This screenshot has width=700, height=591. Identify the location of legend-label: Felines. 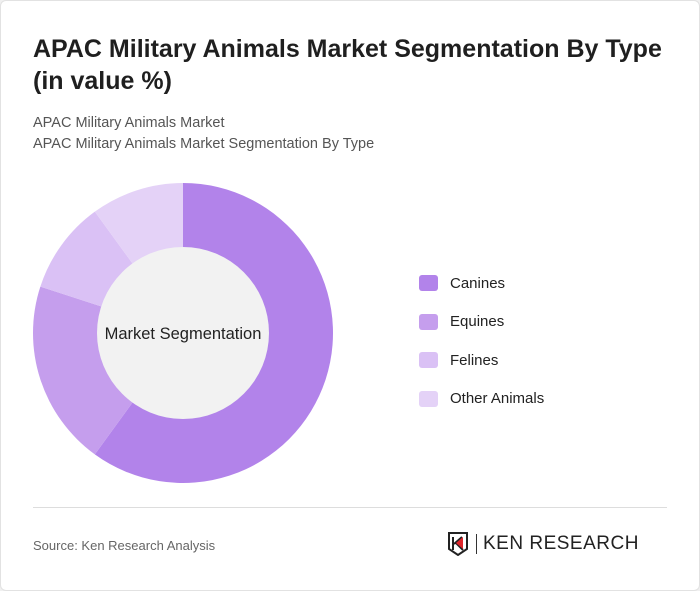
(474, 360).